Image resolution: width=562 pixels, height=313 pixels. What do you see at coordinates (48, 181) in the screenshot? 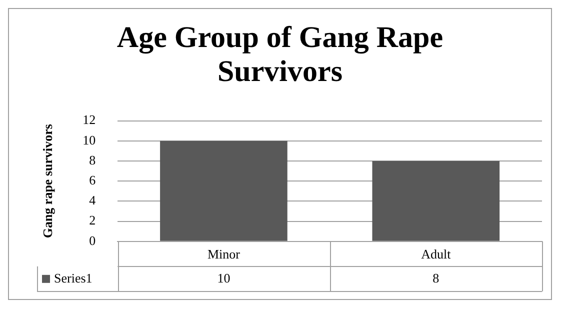
I see `y-axis-title: Gang rape survivors` at bounding box center [48, 181].